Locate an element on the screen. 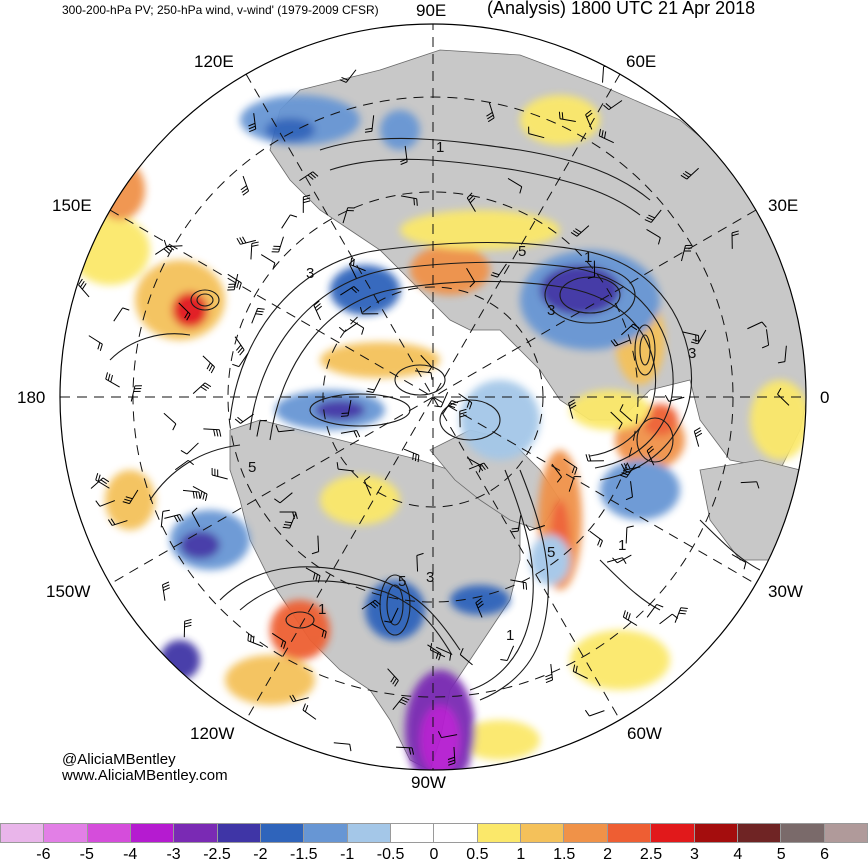  lon-label-120w: 120W is located at coordinates (212, 734).